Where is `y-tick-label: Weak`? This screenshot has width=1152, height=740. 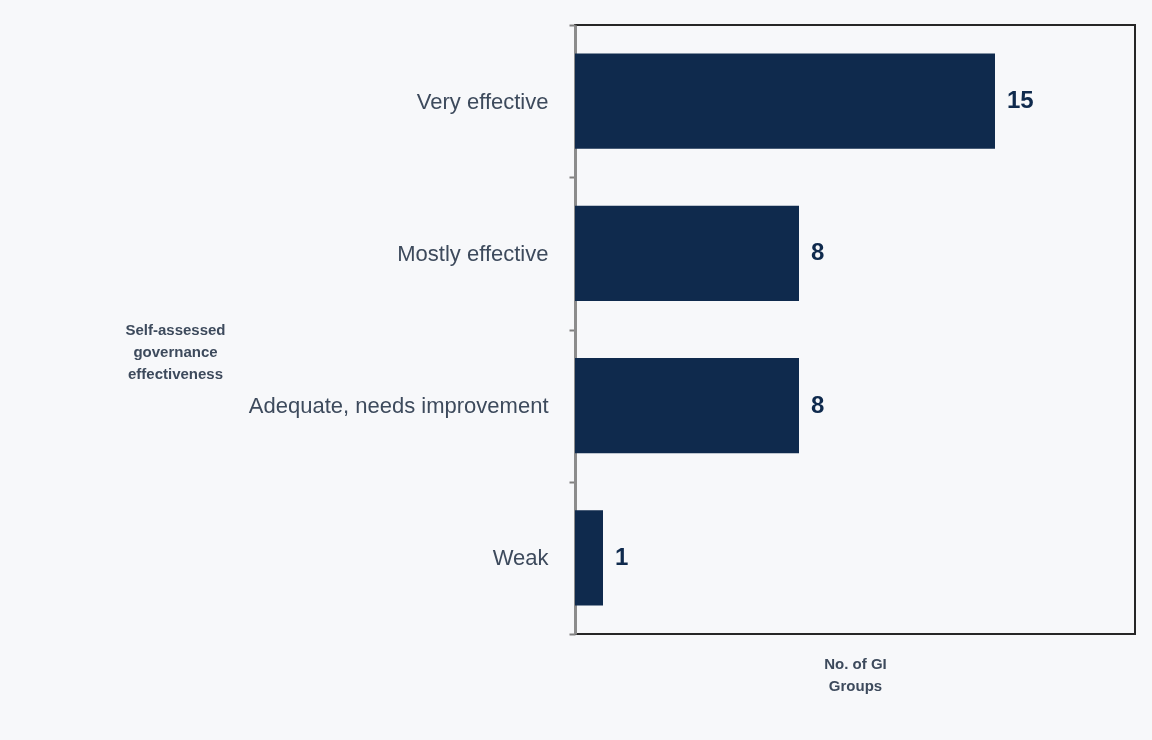
y-tick-label: Weak is located at coordinates (521, 558).